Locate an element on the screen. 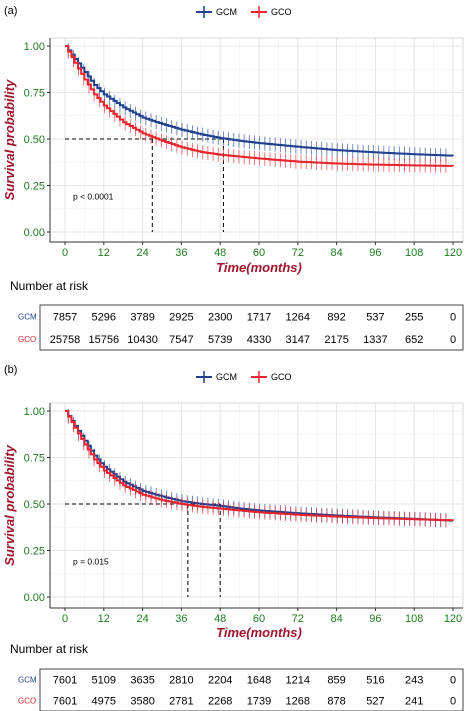  x-tick-label: 12 is located at coordinates (104, 619).